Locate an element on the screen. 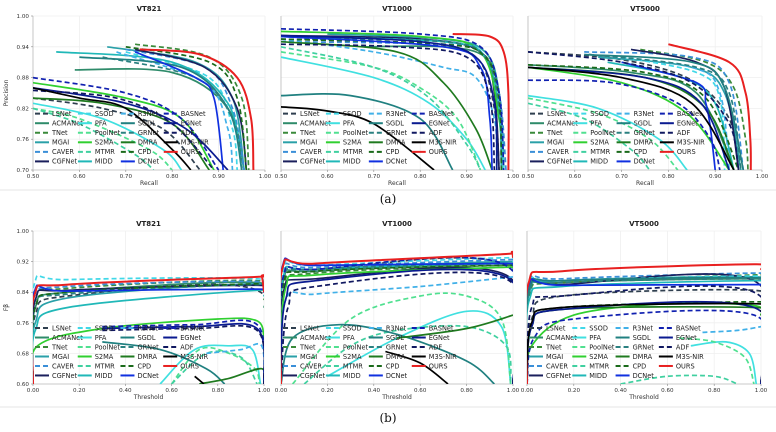 The height and width of the screenshot is (432, 776). y-tick-label: 0.70 is located at coordinates (23, 171).